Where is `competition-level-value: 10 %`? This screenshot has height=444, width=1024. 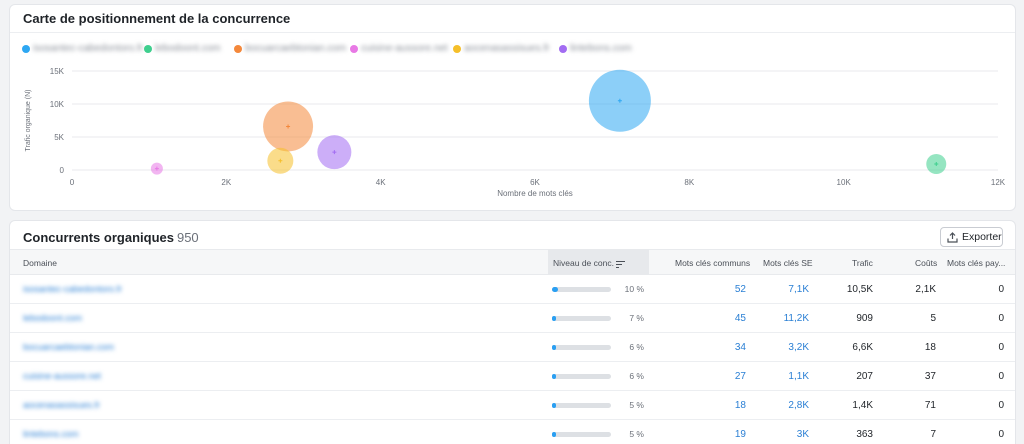 competition-level-value: 10 % is located at coordinates (634, 289).